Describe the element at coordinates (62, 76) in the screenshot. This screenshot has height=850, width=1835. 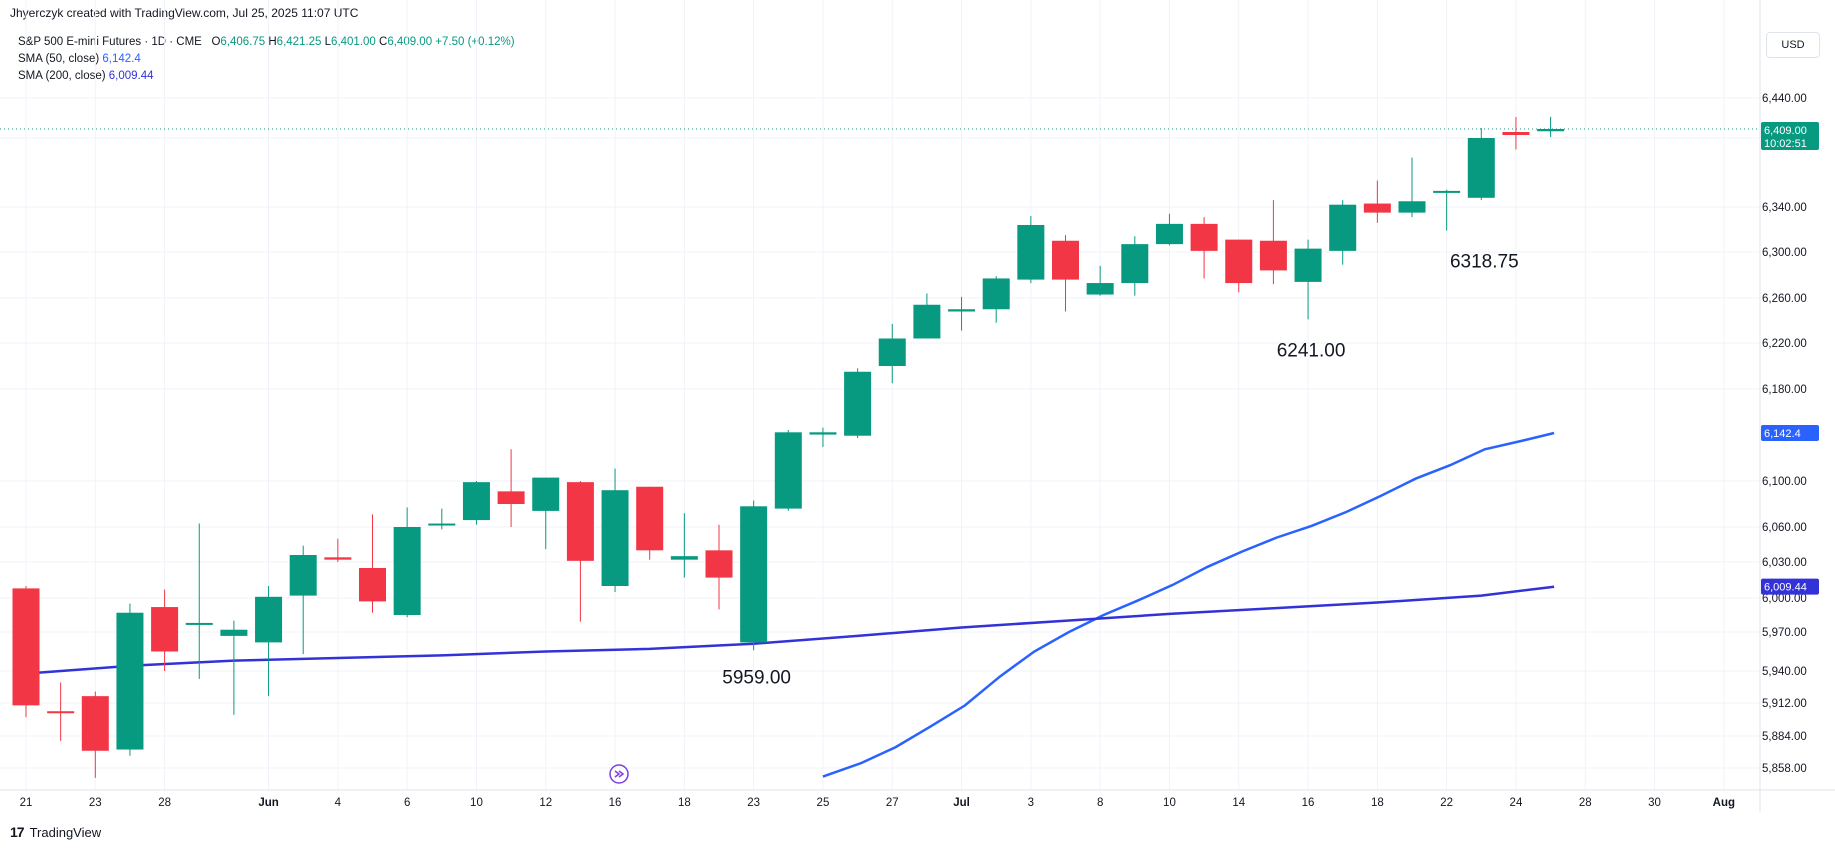
I see `legend-sma200-label: SMA (200, close)` at that location.